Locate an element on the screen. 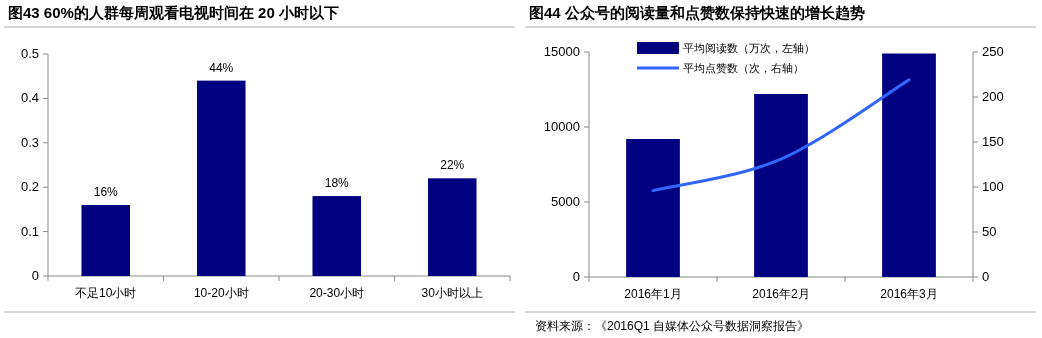  chart-title: 图44 公众号的阅读量和点赞数保持快速的增长趋势 is located at coordinates (697, 12).